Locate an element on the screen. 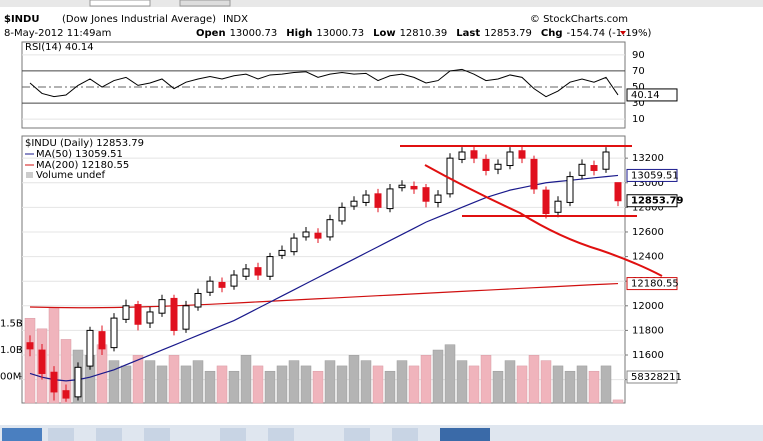  stat-label: Low is located at coordinates (384, 33).